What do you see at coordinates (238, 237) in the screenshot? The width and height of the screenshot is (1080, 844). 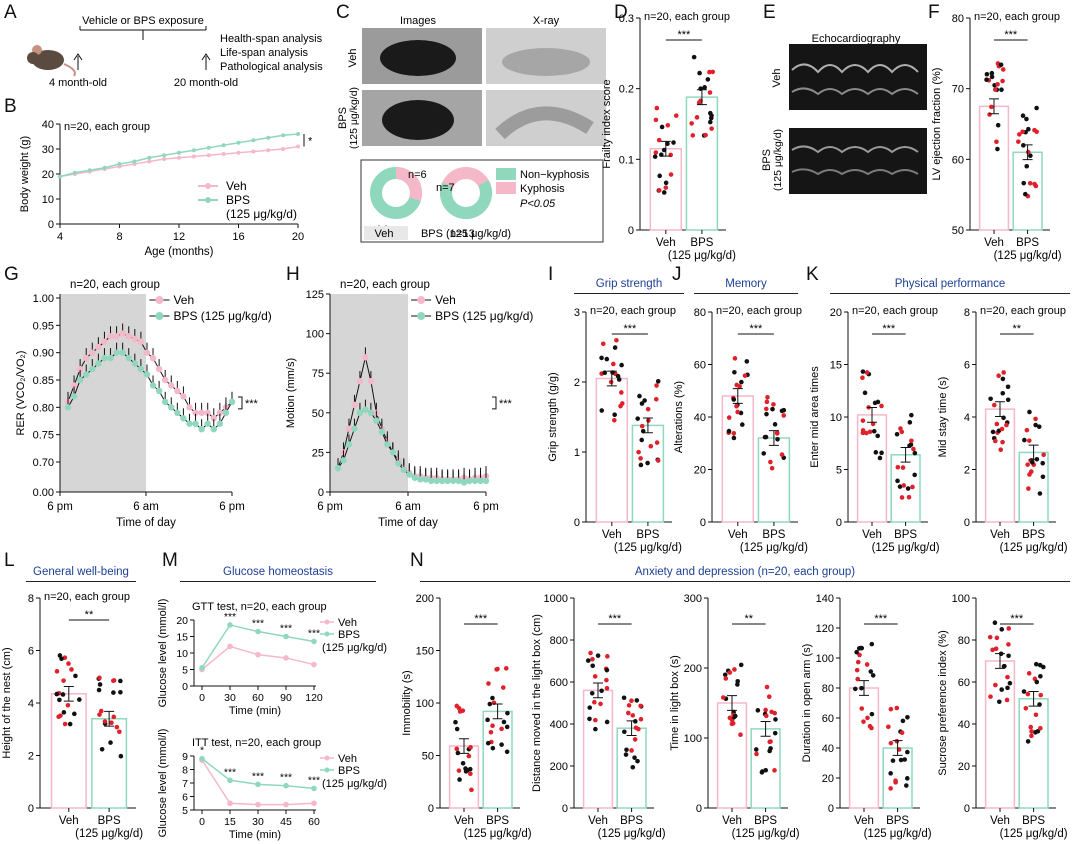 I see `x-tick-label: 16` at bounding box center [238, 237].